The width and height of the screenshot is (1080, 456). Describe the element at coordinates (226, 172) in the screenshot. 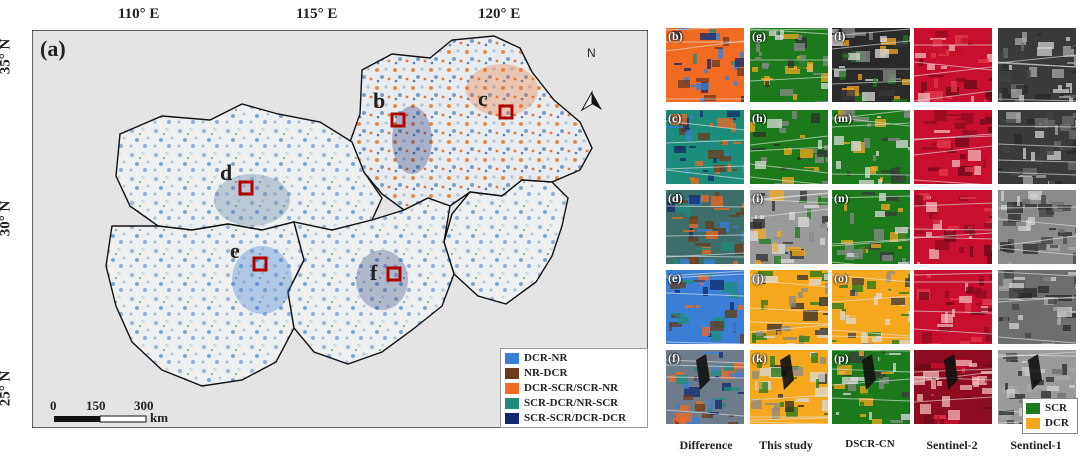

I see `site-label-d: d` at that location.